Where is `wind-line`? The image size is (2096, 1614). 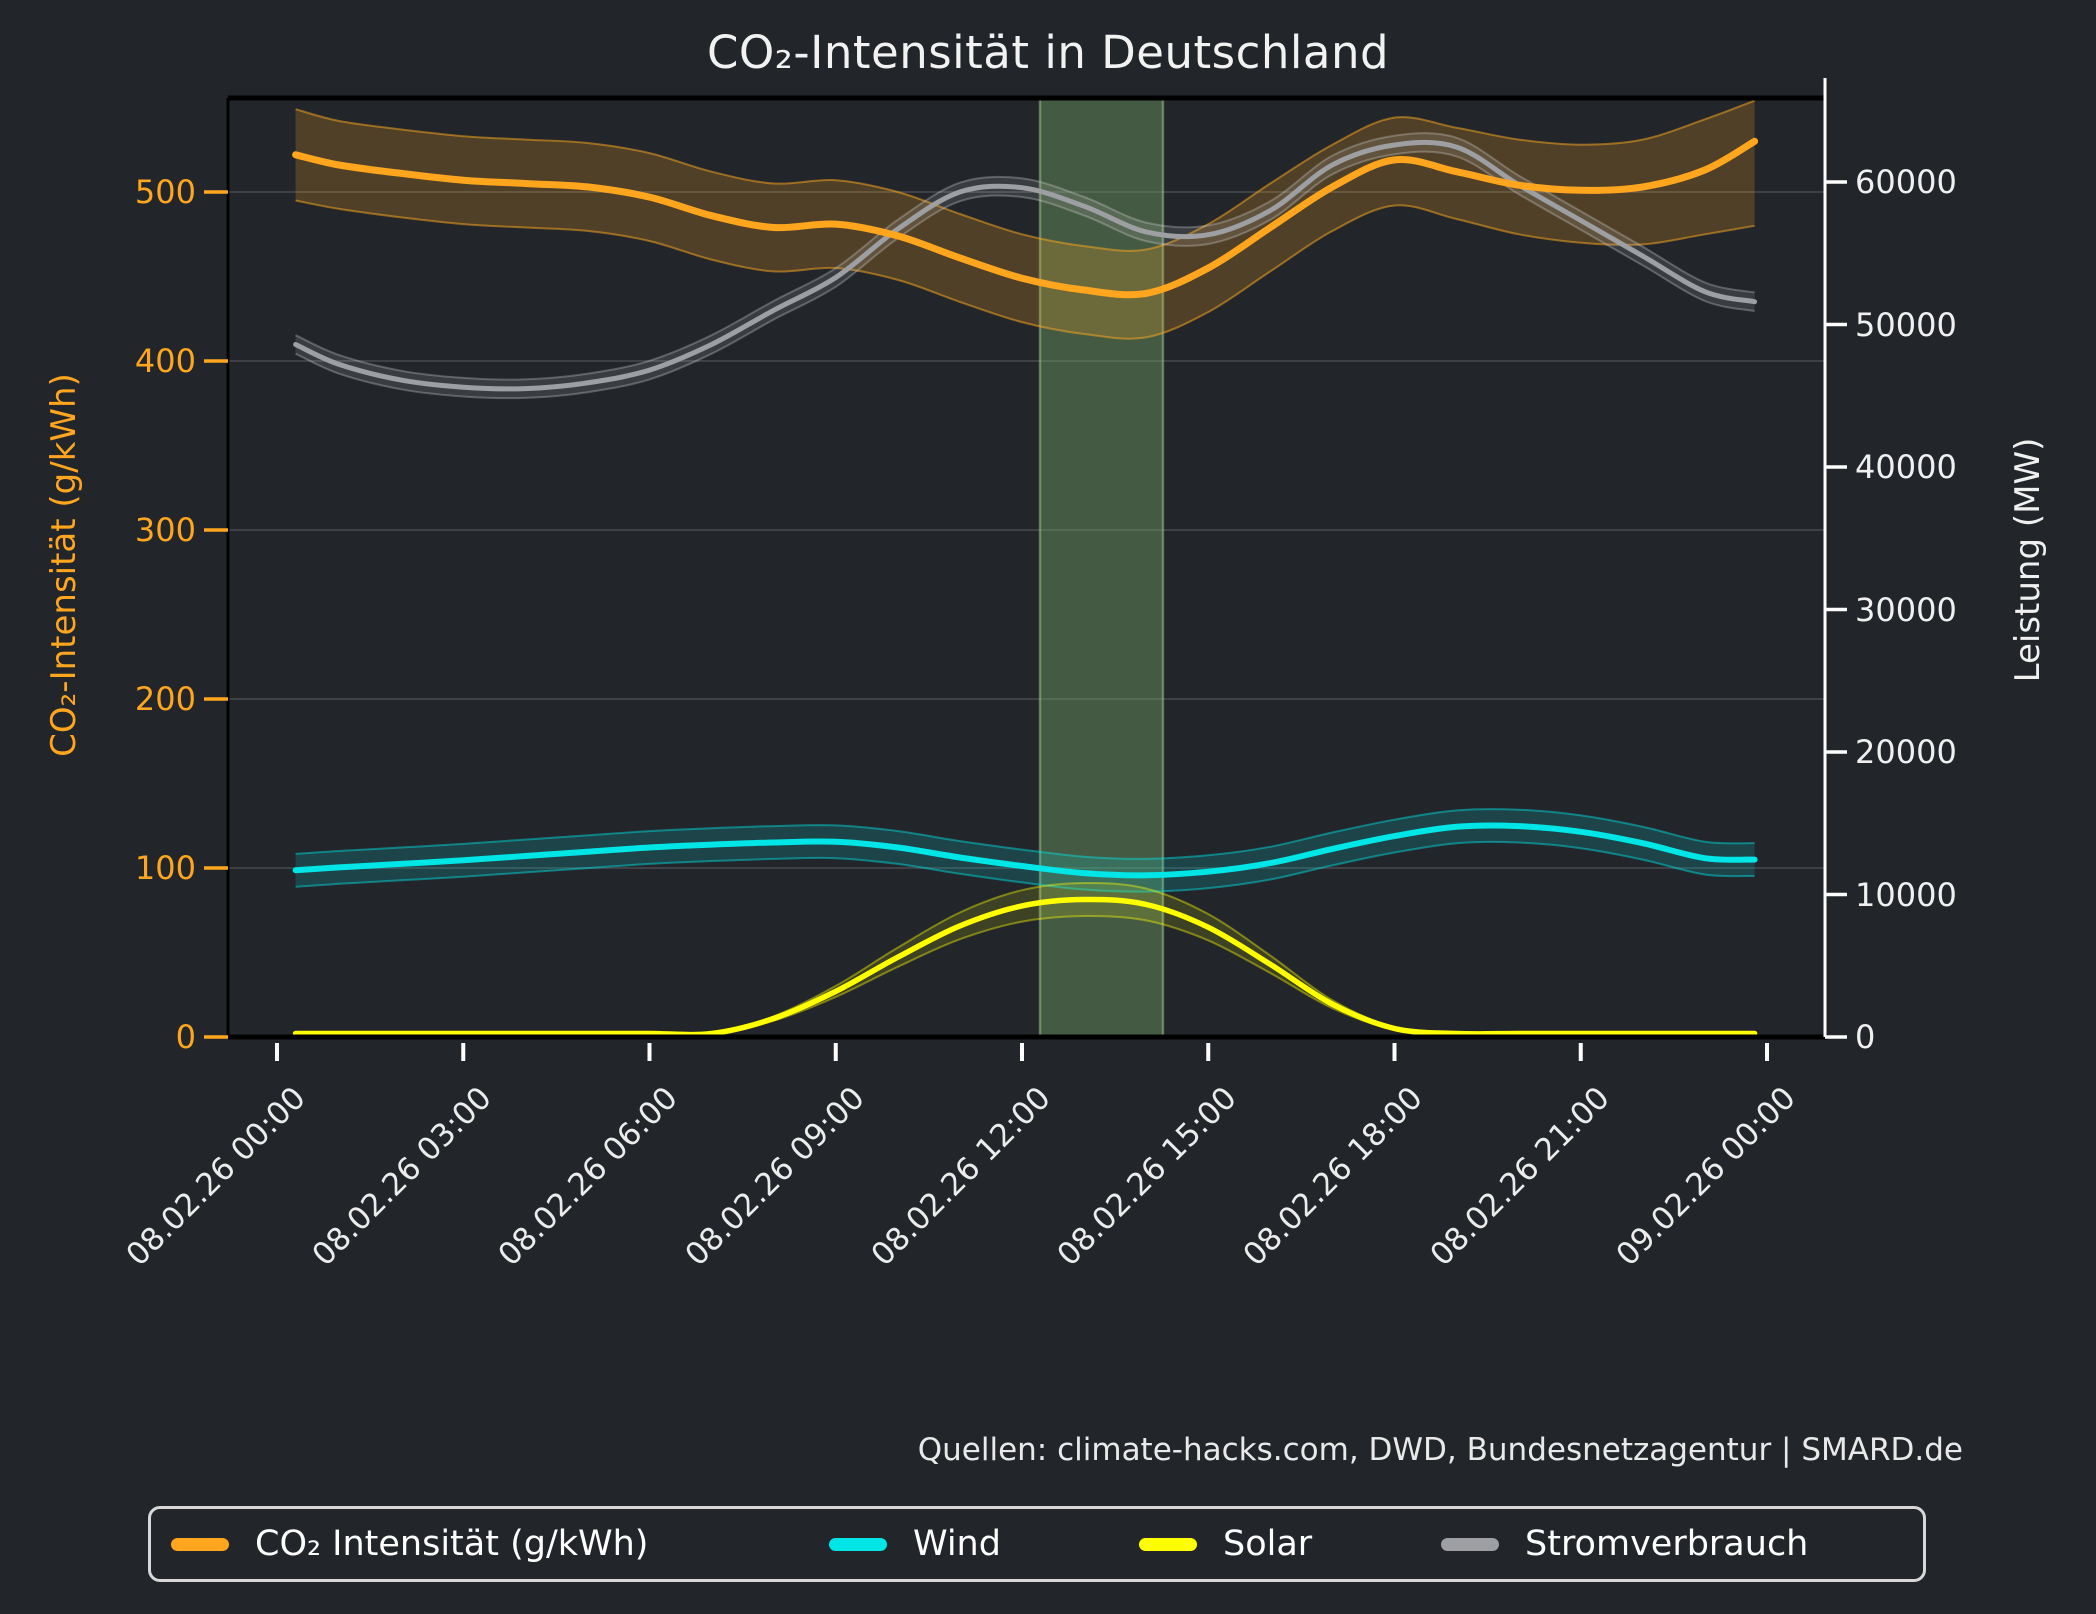 wind-line is located at coordinates (1025, 850).